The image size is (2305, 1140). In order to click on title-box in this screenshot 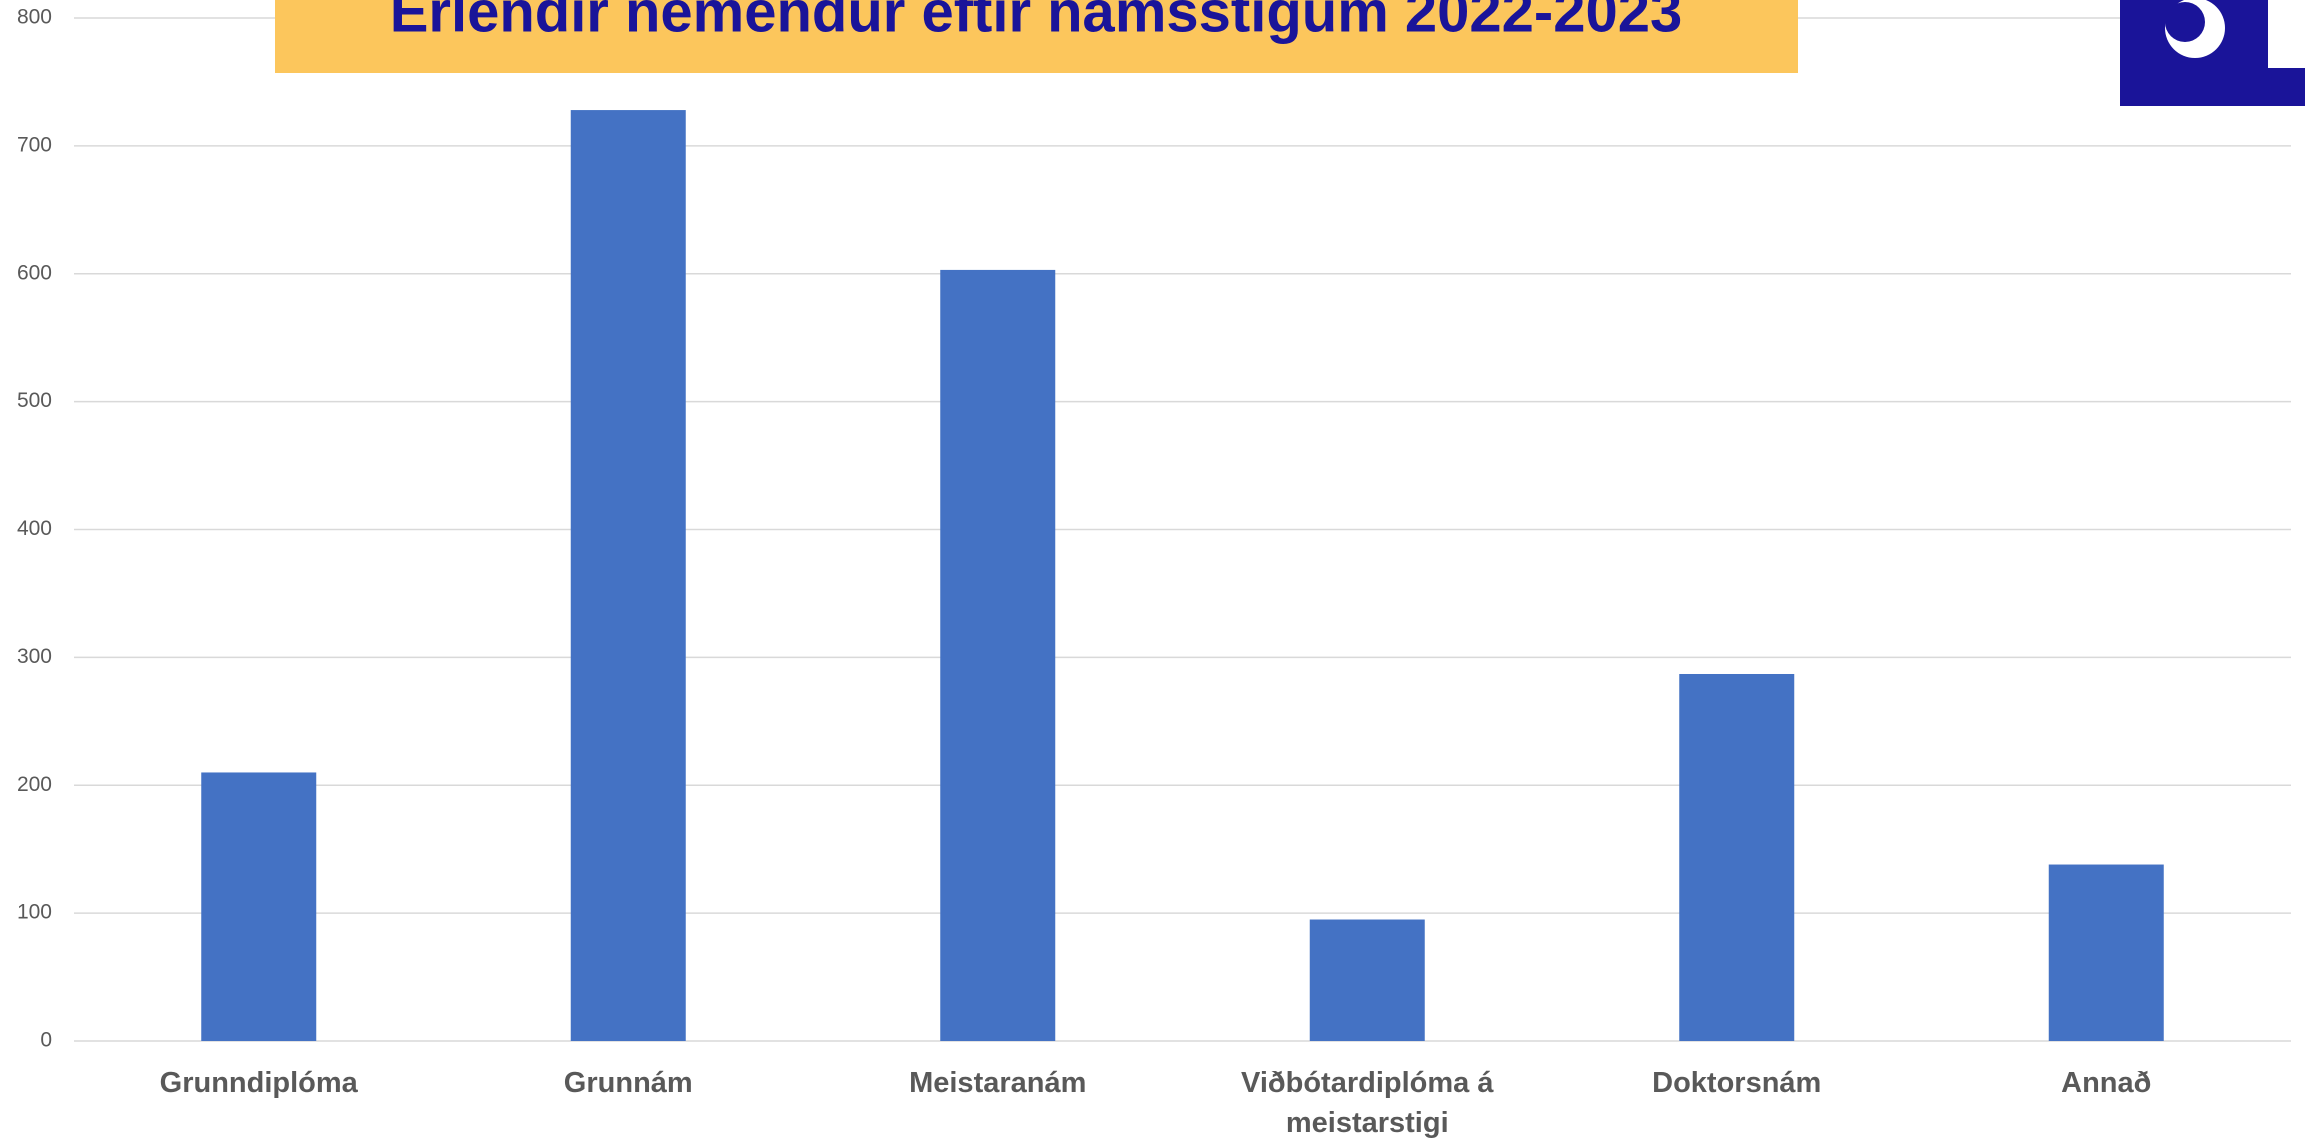, I will do `click(1036, 36)`.